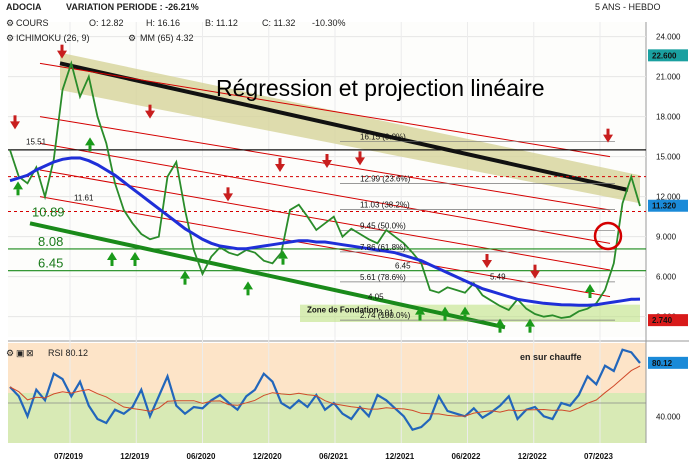 The width and height of the screenshot is (689, 465). I want to click on open-value: O: 12.82, so click(106, 23).